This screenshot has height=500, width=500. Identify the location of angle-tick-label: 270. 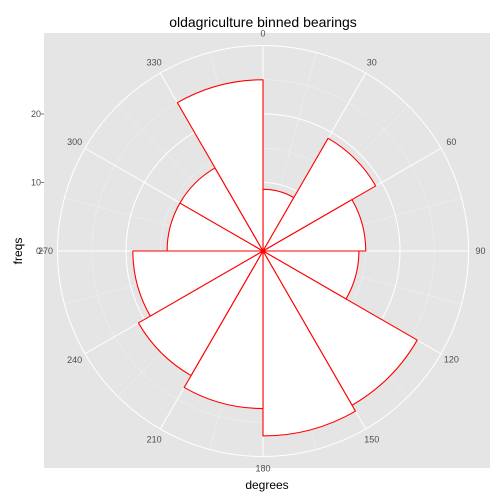
(45, 251).